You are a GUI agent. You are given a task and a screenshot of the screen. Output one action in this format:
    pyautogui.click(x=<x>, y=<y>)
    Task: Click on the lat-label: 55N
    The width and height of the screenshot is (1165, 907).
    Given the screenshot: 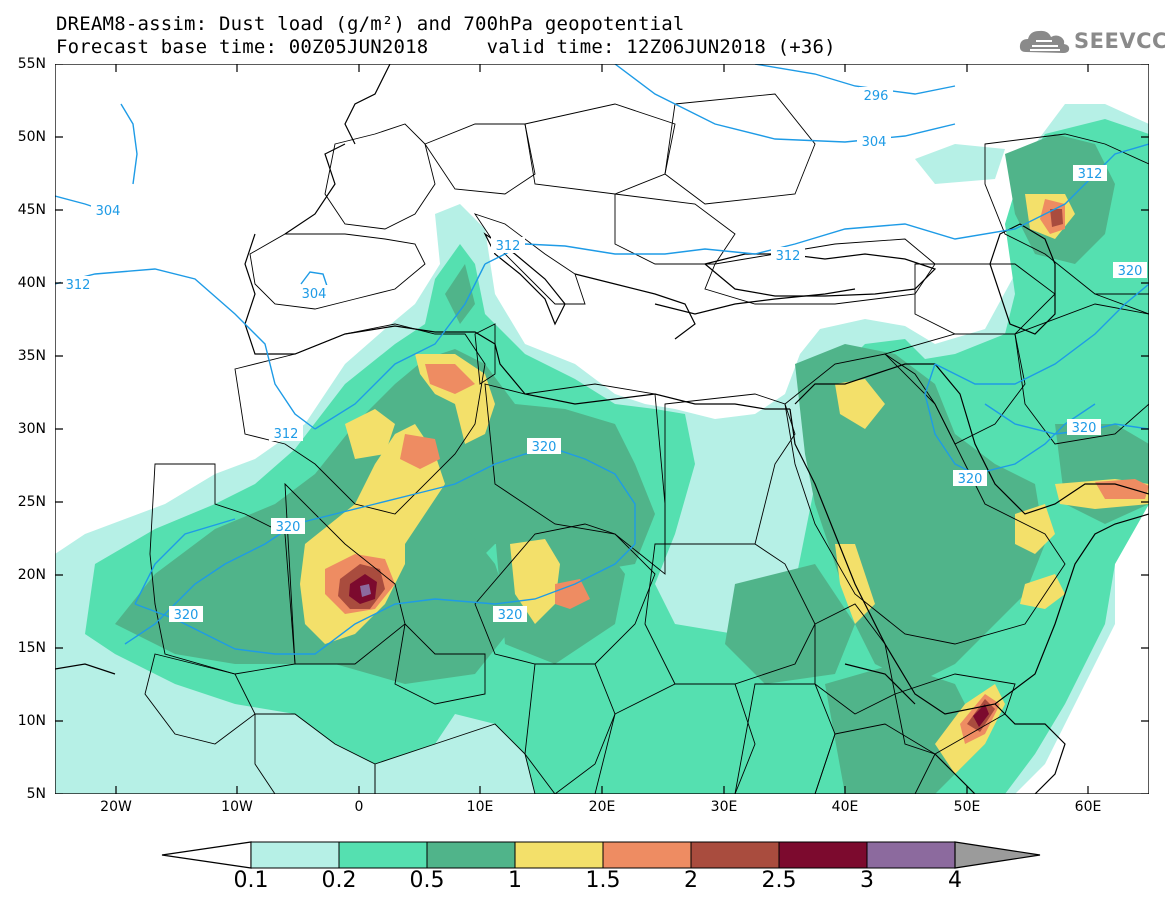 What is the action you would take?
    pyautogui.click(x=31, y=64)
    